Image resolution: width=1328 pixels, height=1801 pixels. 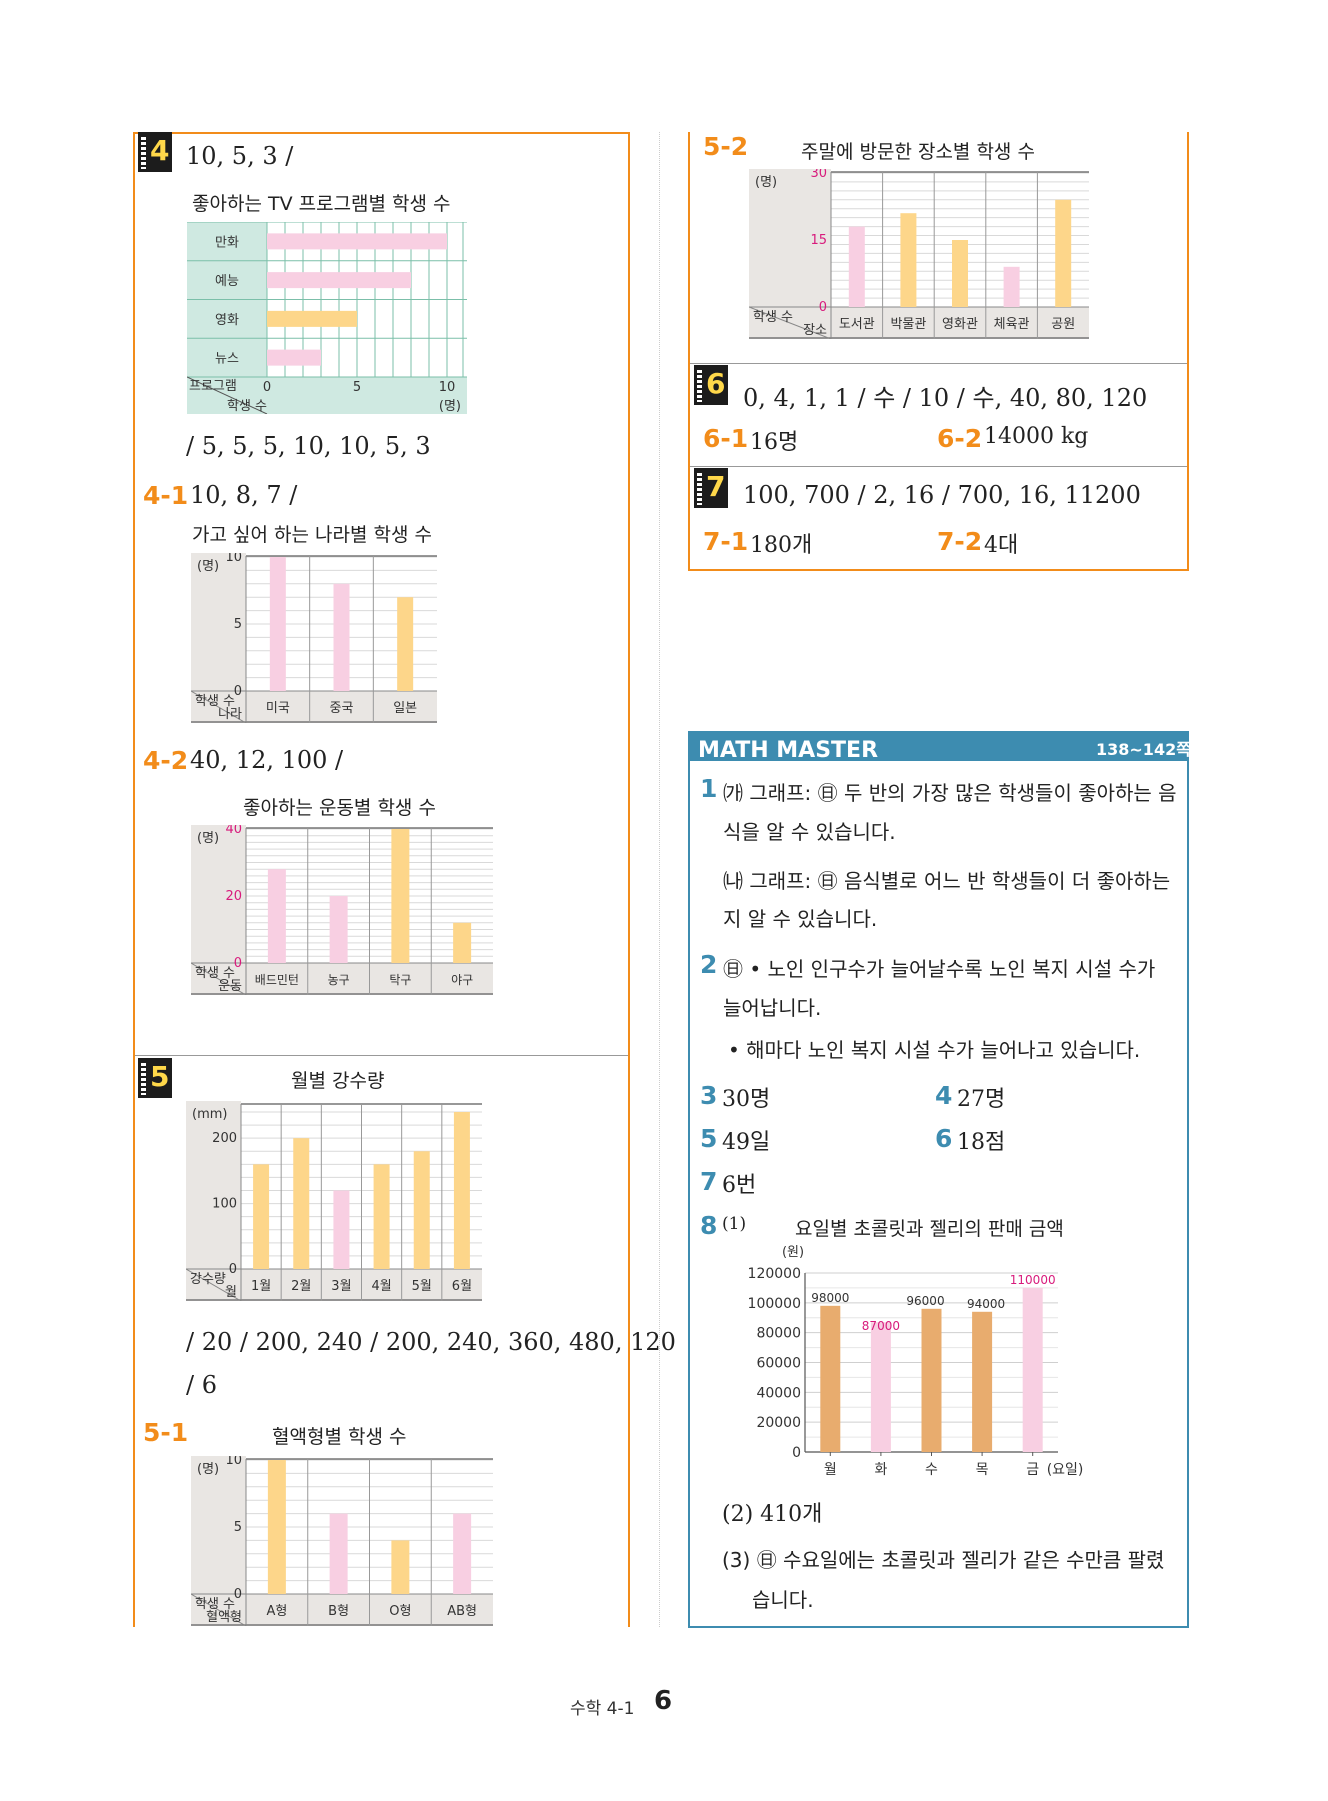 What do you see at coordinates (711, 385) in the screenshot?
I see `problem-6-badge: 6` at bounding box center [711, 385].